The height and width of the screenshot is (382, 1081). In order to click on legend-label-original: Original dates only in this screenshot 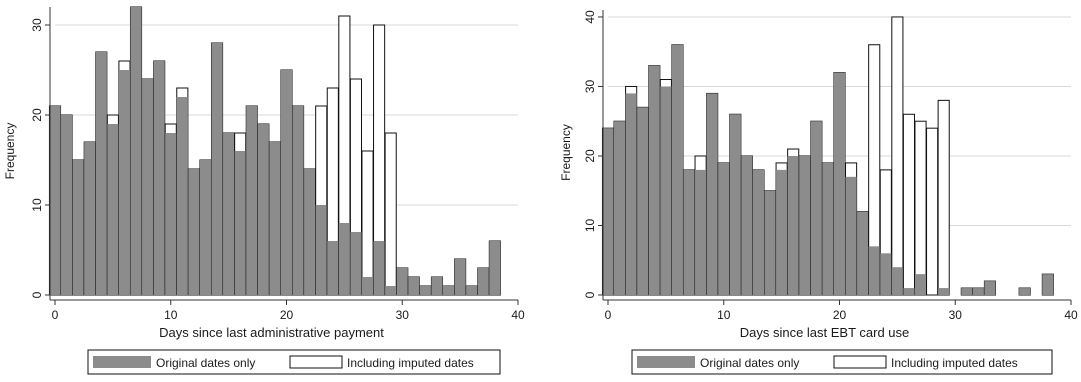, I will do `click(749, 363)`.